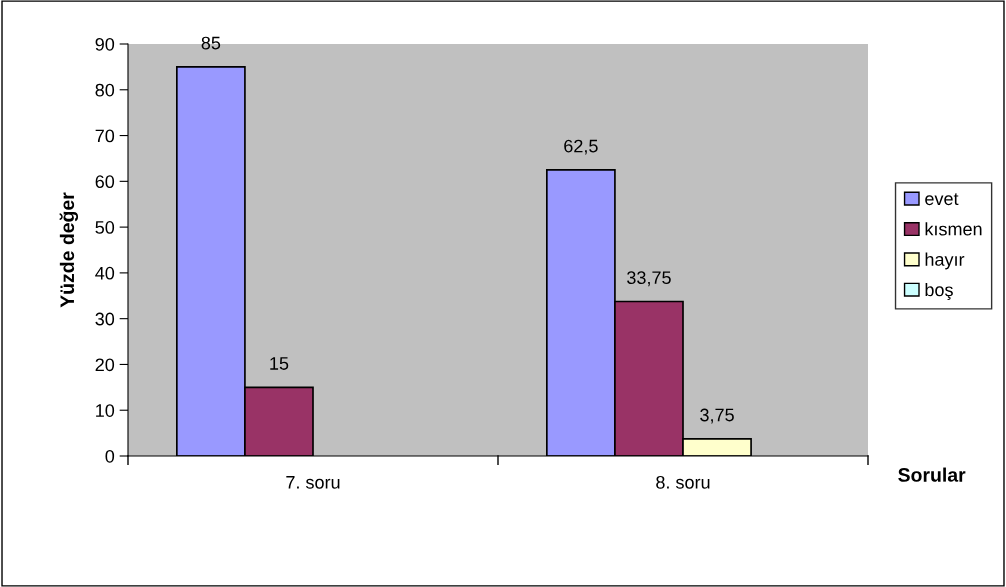 This screenshot has height=587, width=1006. Describe the element at coordinates (105, 182) in the screenshot. I see `y-tick-label: 60` at that location.